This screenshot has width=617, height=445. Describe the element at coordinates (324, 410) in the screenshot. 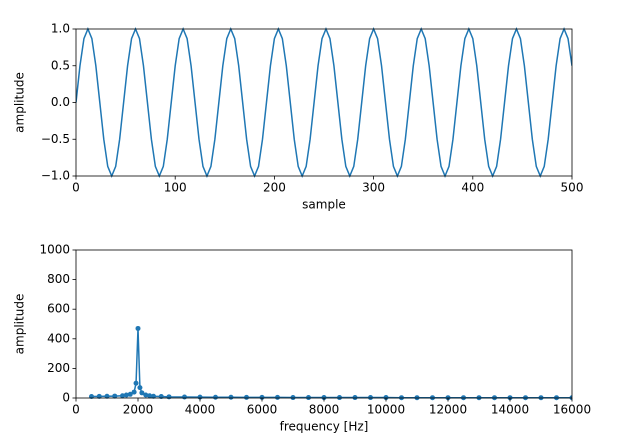

I see `x-tick-label: 8000` at that location.